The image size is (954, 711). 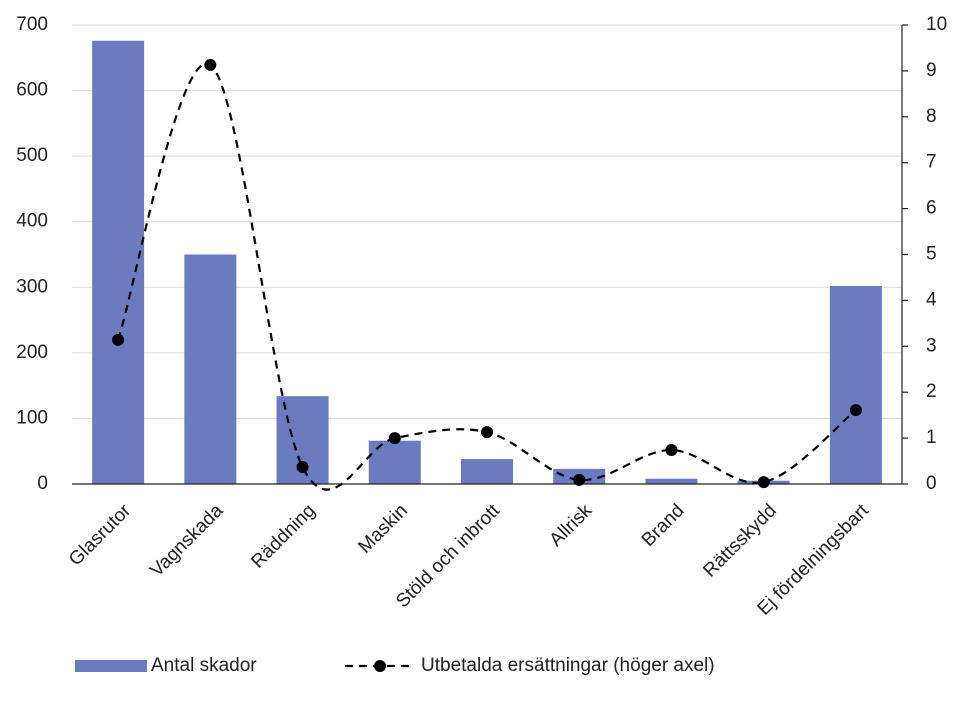 What do you see at coordinates (931, 70) in the screenshot?
I see `y2-tick-label: 9` at bounding box center [931, 70].